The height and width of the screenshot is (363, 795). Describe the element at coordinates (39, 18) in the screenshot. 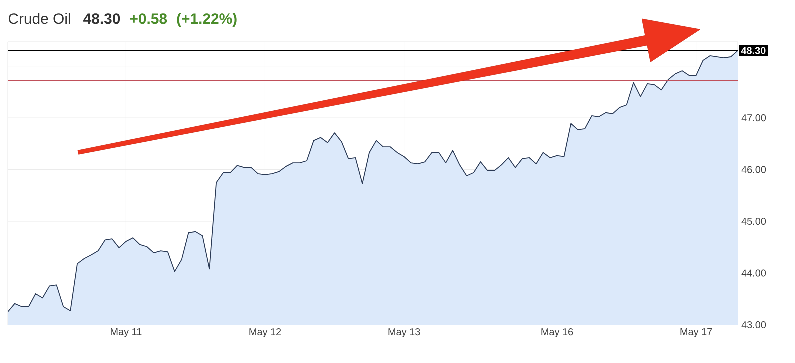

I see `chart-title: Crude Oil` at that location.